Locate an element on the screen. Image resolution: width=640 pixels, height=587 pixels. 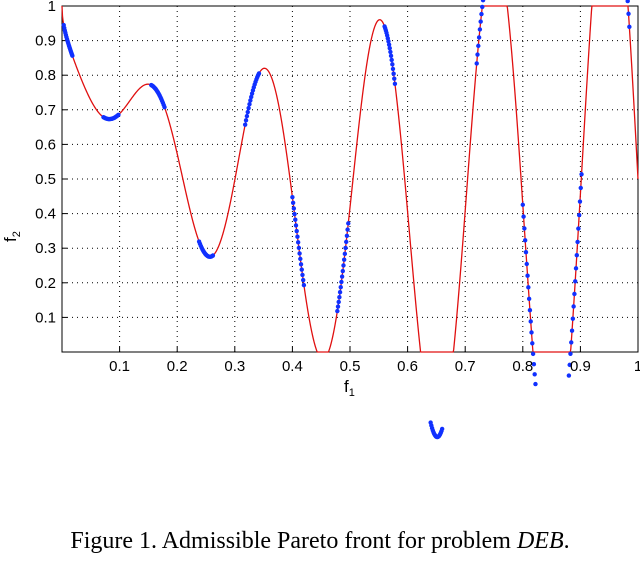
y-tick-label: 0.5 is located at coordinates (45, 179).